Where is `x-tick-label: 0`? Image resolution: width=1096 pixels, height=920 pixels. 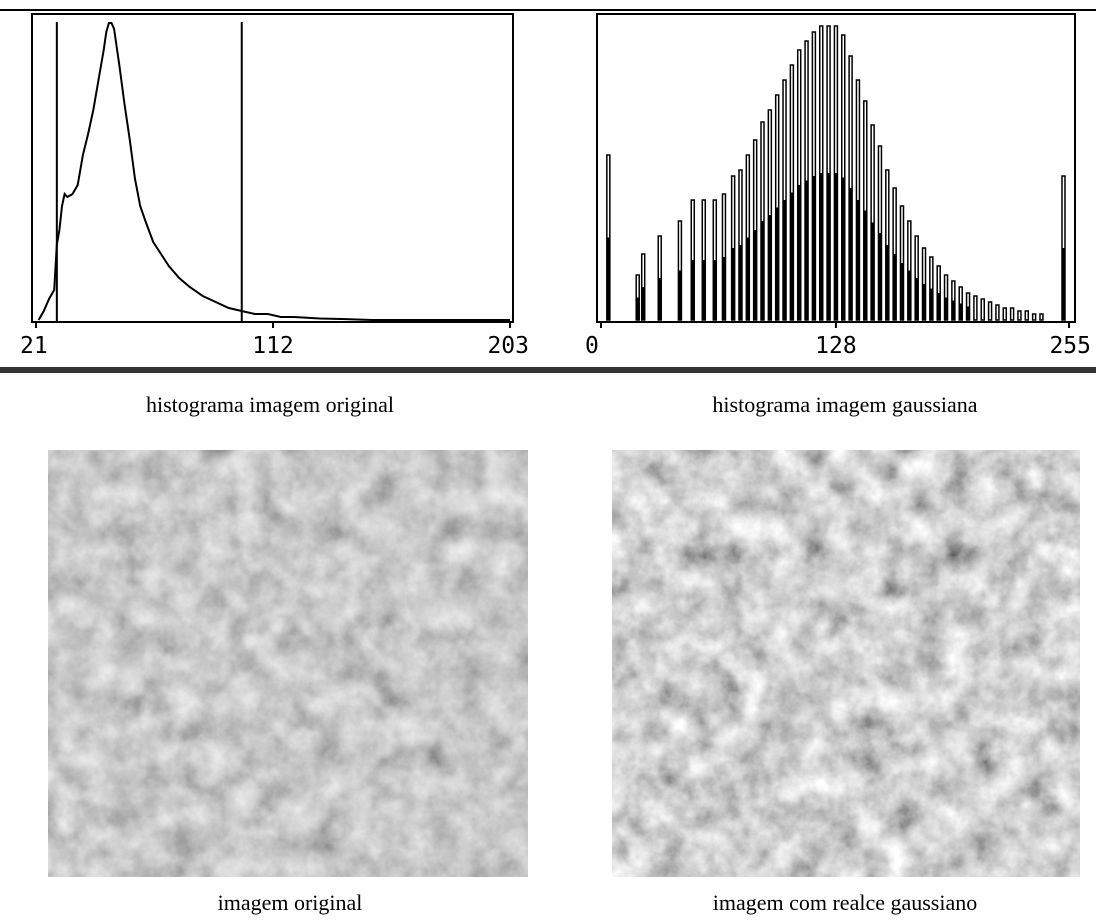
x-tick-label: 0 is located at coordinates (592, 346).